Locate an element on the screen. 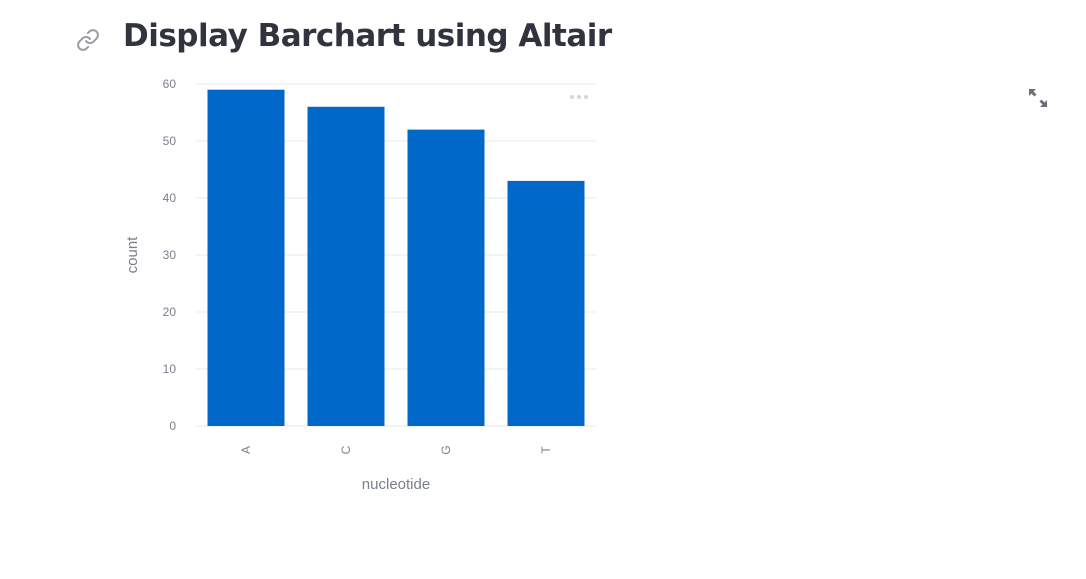 The height and width of the screenshot is (579, 1086). y-tick-label: 60 is located at coordinates (170, 84).